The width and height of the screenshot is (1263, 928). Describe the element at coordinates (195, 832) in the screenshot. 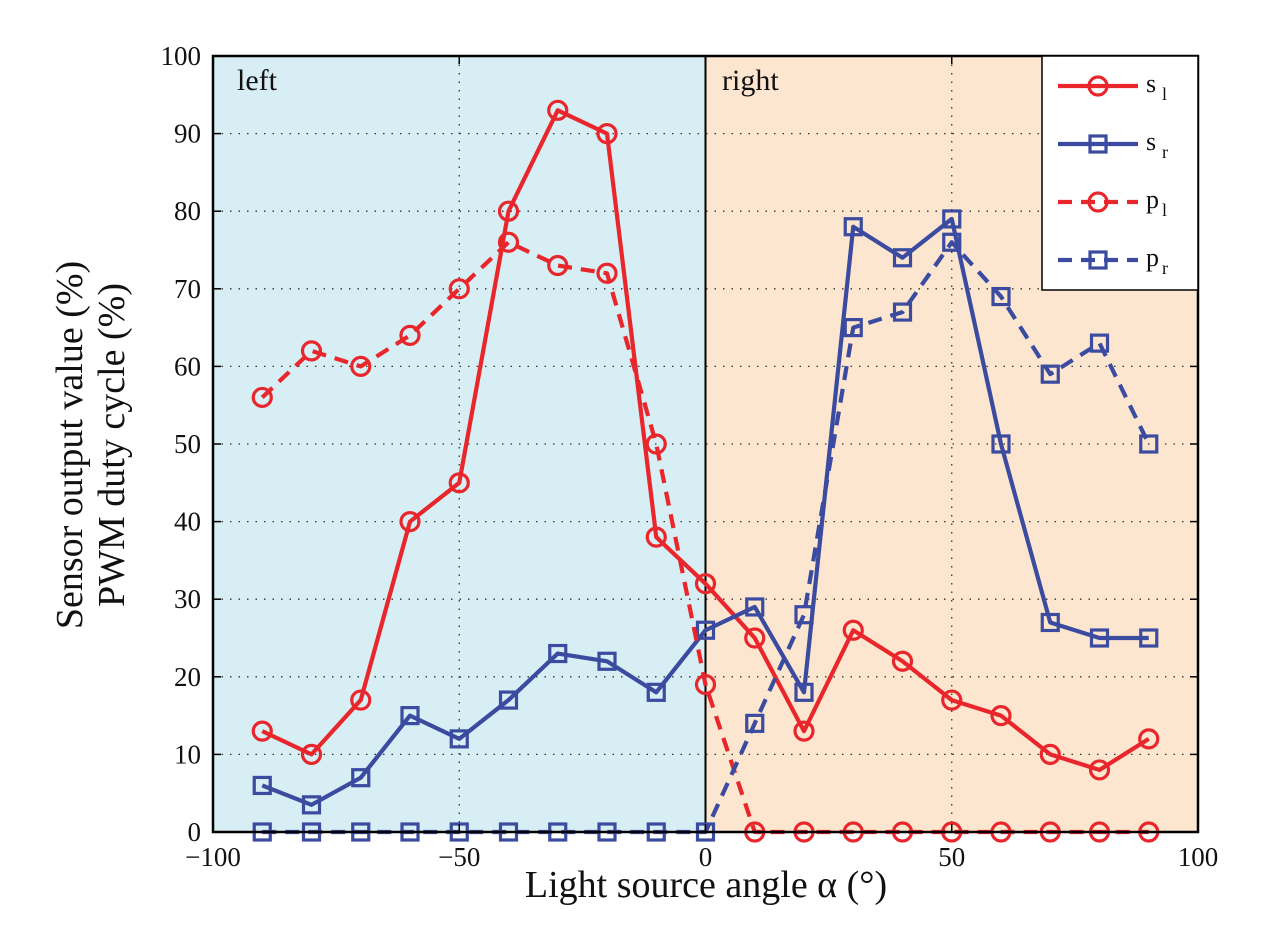

I see `y-tick-label: 0` at that location.